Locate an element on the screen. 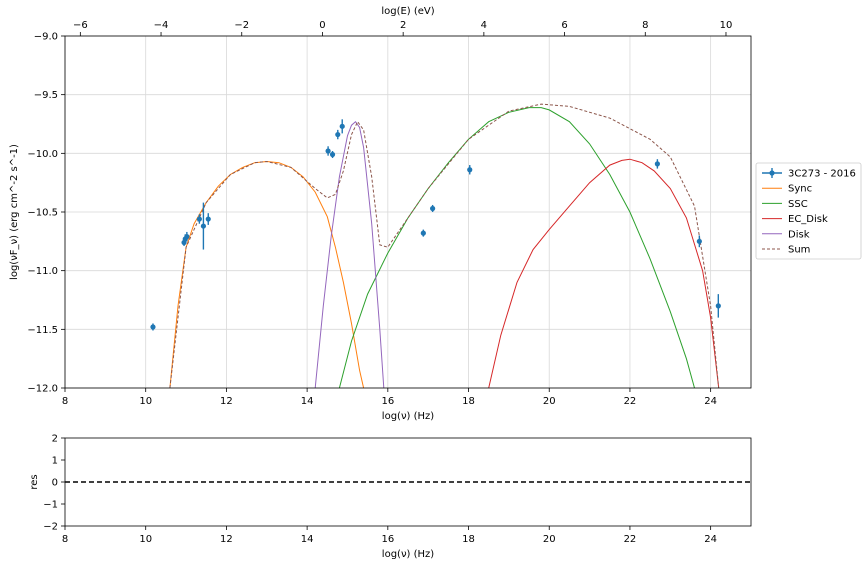  top-tick-label-2: 2 is located at coordinates (403, 25).